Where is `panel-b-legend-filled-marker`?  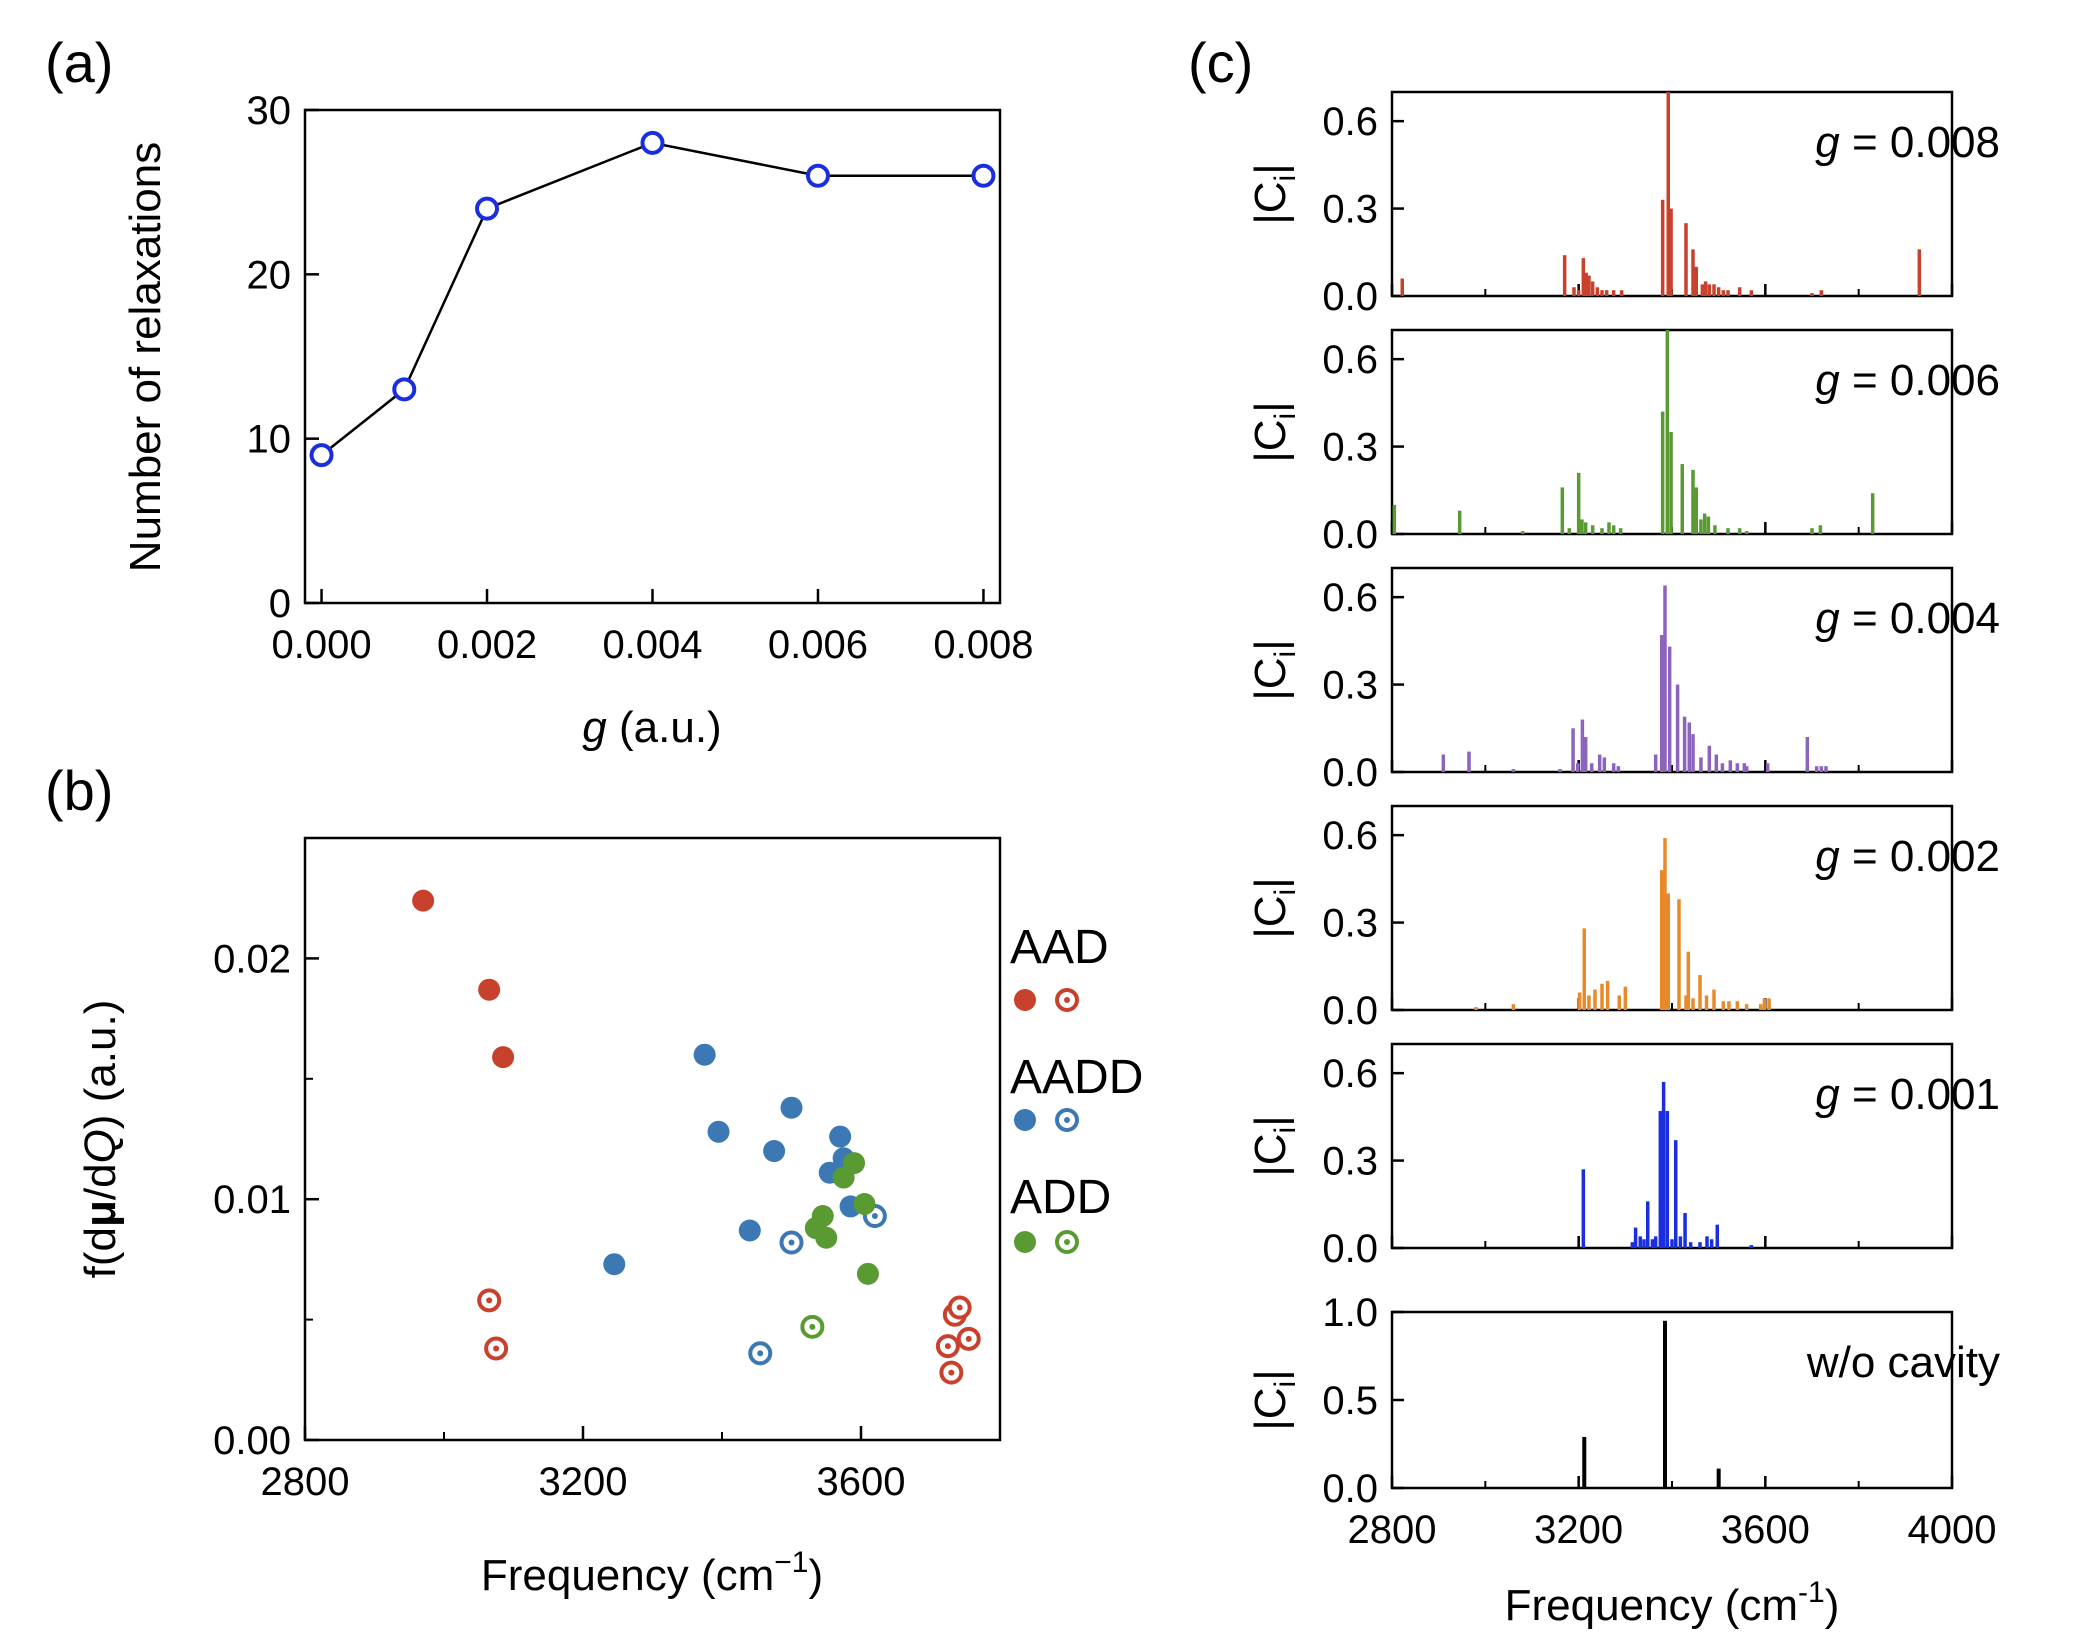 panel-b-legend-filled-marker is located at coordinates (1025, 1242).